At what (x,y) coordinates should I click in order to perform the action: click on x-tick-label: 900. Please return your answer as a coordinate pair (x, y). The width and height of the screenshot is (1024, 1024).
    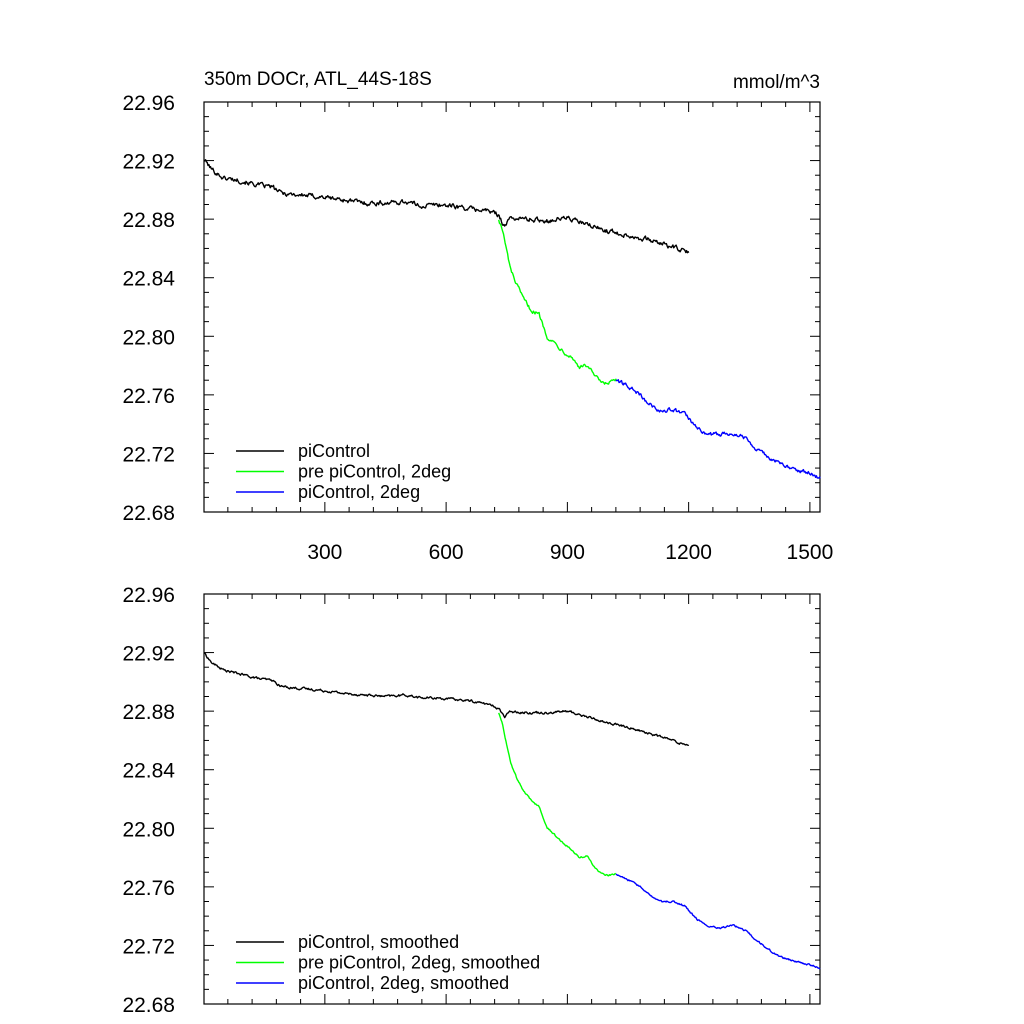
    Looking at the image, I should click on (567, 552).